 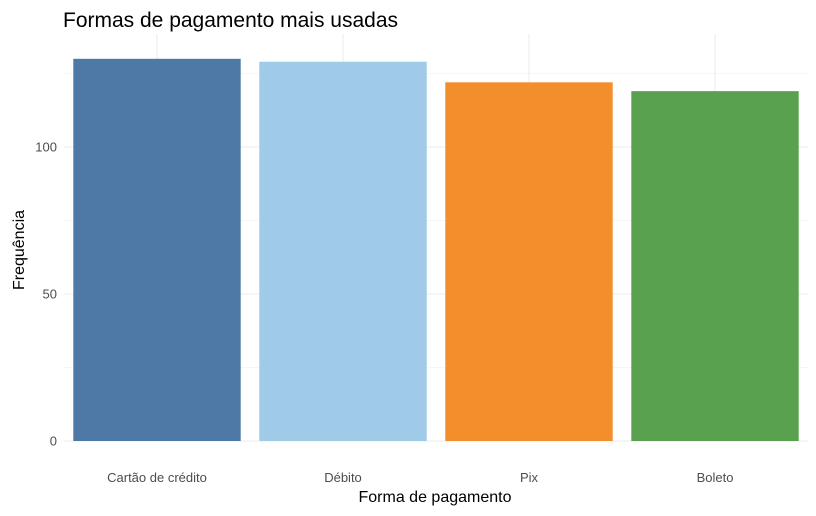 What do you see at coordinates (435, 497) in the screenshot?
I see `x-axis-title: Forma de pagamento` at bounding box center [435, 497].